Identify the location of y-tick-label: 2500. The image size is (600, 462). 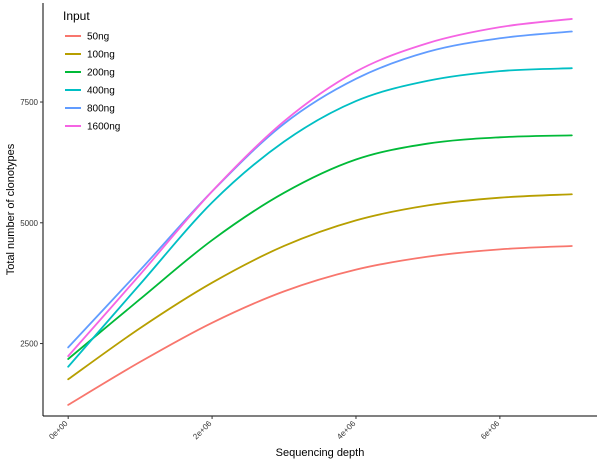
(29, 344).